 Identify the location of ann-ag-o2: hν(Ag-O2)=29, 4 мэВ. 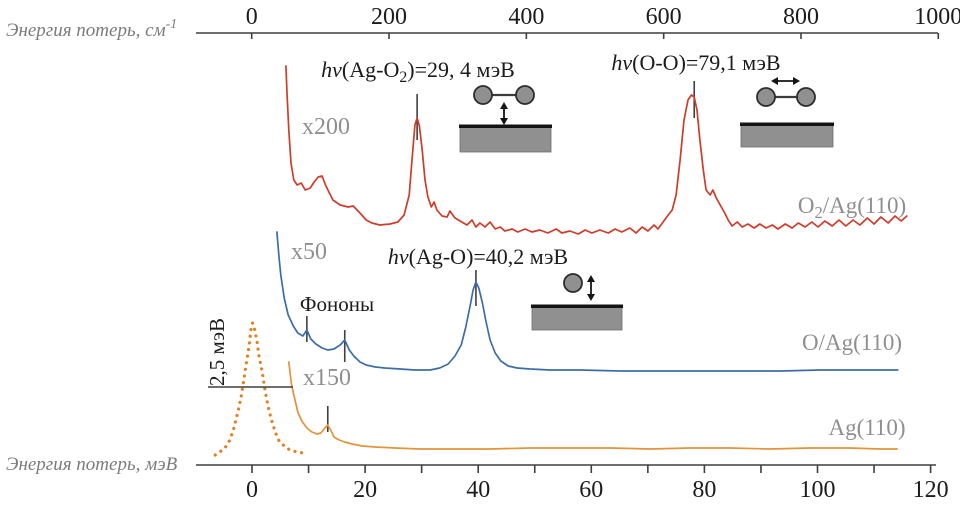
(418, 71).